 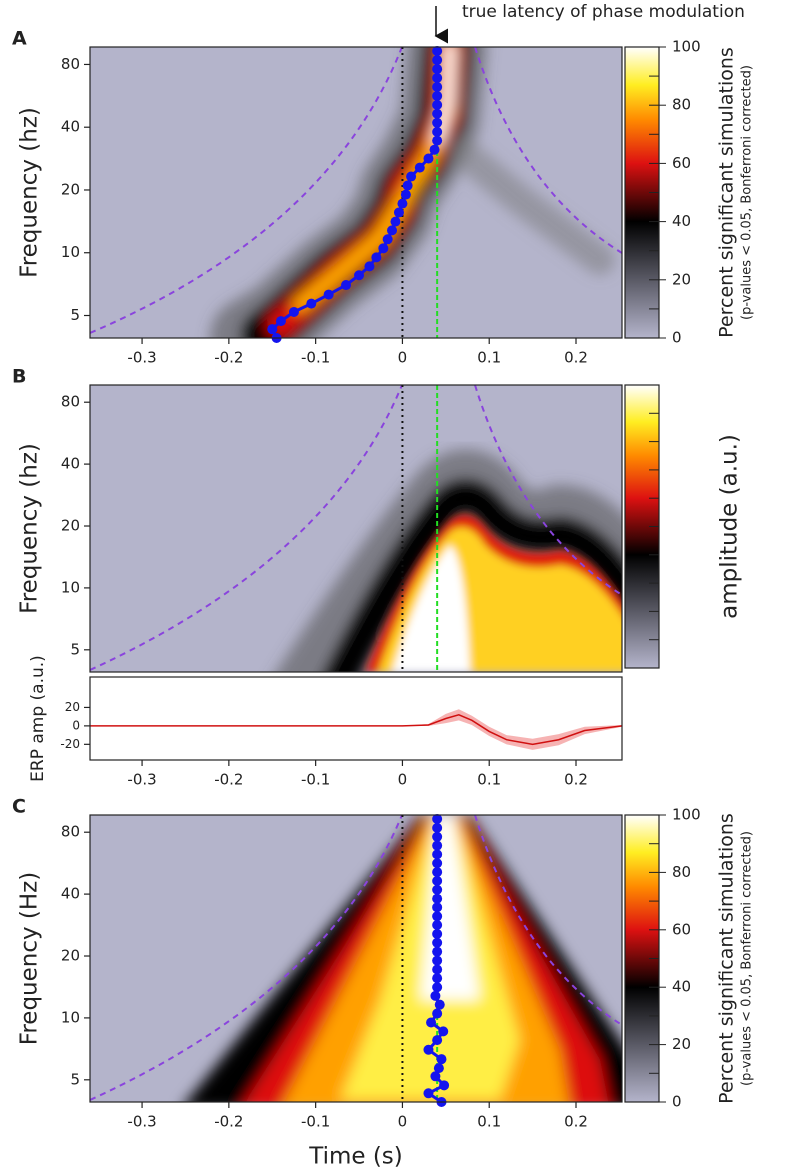 I want to click on erp-line, so click(x=356, y=730).